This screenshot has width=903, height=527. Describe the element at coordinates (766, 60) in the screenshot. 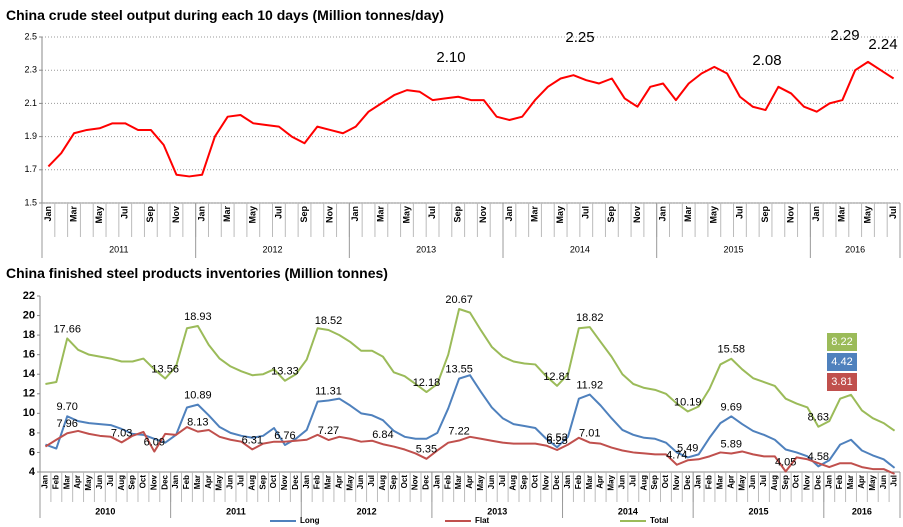

I see `annotation: 2.08` at that location.